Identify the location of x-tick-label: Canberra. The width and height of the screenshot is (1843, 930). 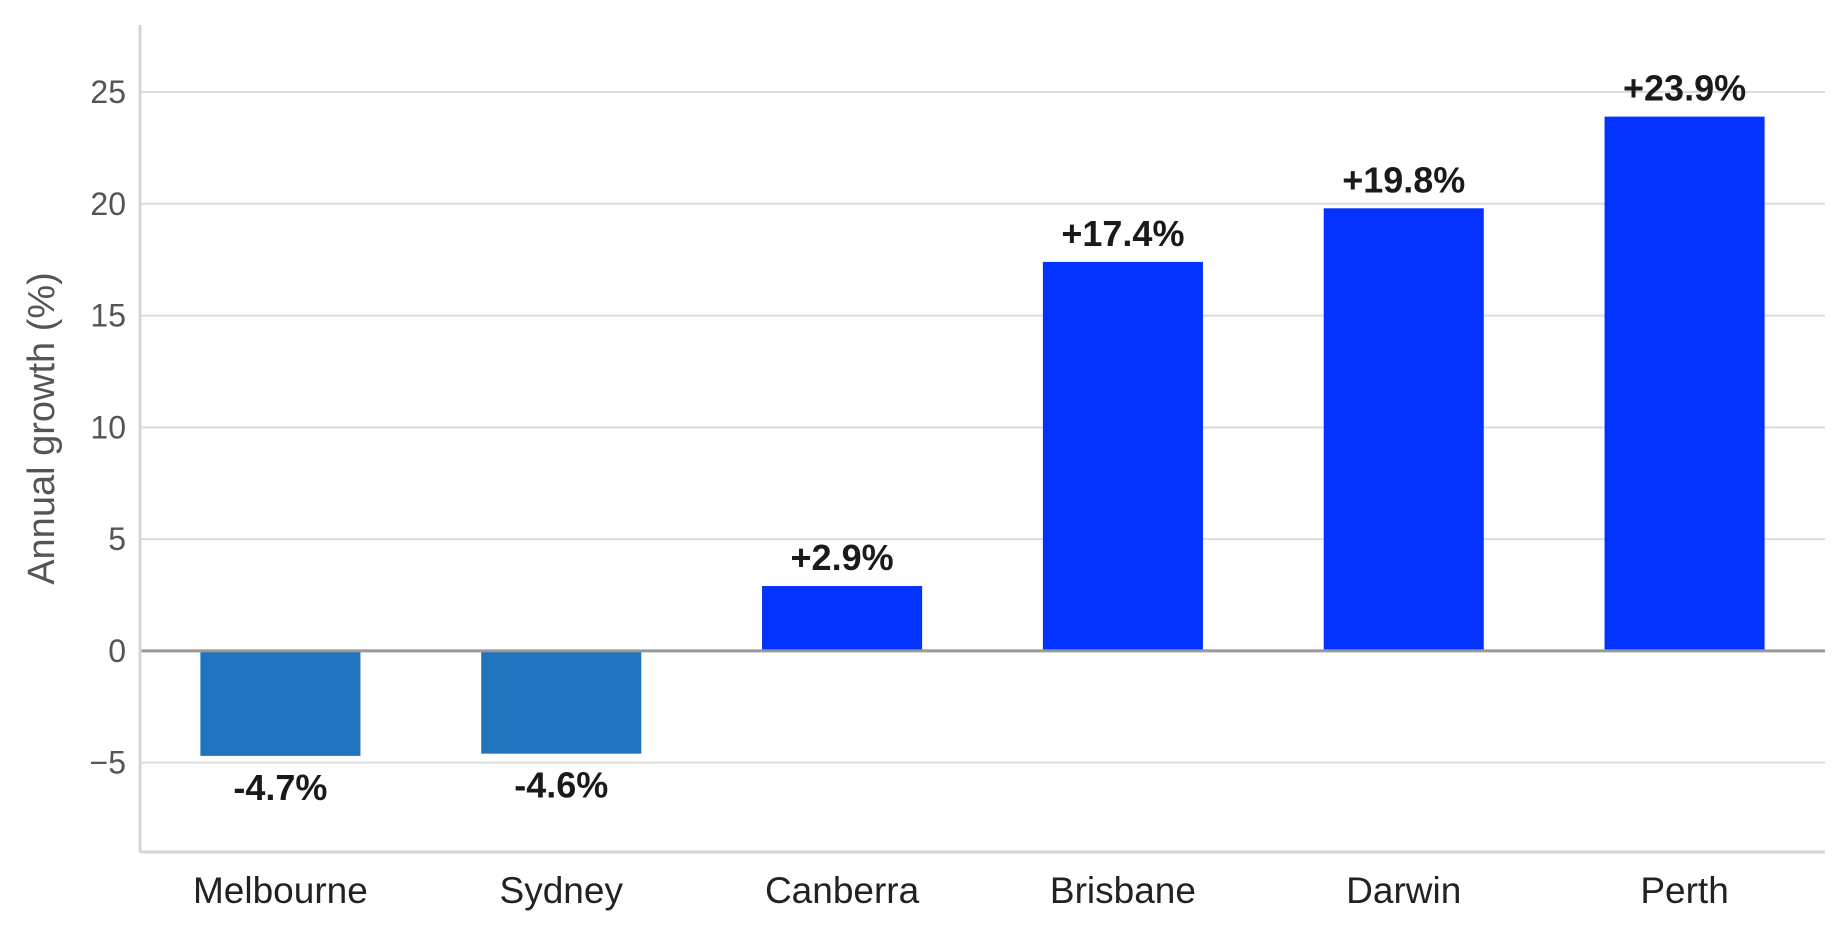
(842, 890).